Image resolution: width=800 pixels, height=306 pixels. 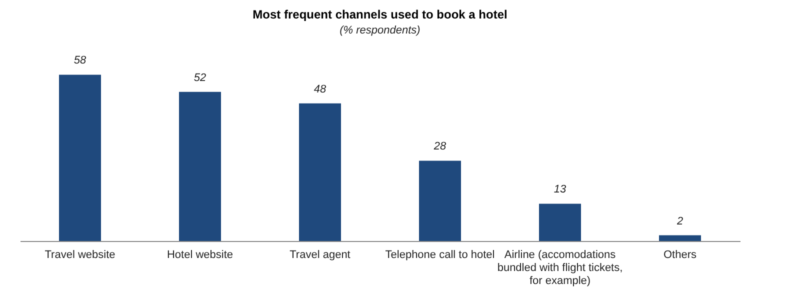 What do you see at coordinates (440, 255) in the screenshot?
I see `x-tick-label: Telephone call to hotel` at bounding box center [440, 255].